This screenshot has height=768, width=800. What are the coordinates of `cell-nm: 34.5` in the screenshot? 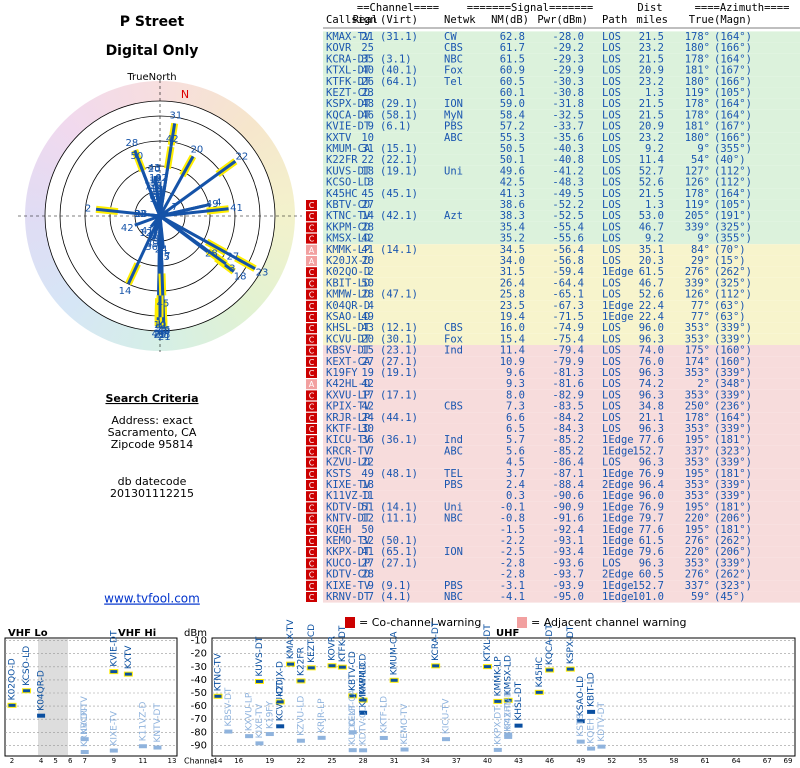 It's located at (512, 250).